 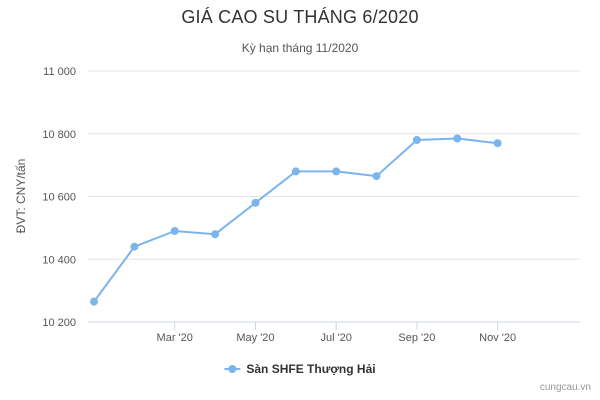 What do you see at coordinates (300, 17) in the screenshot?
I see `chart-title: GIÁ CAO SU THÁNG 6/2020` at bounding box center [300, 17].